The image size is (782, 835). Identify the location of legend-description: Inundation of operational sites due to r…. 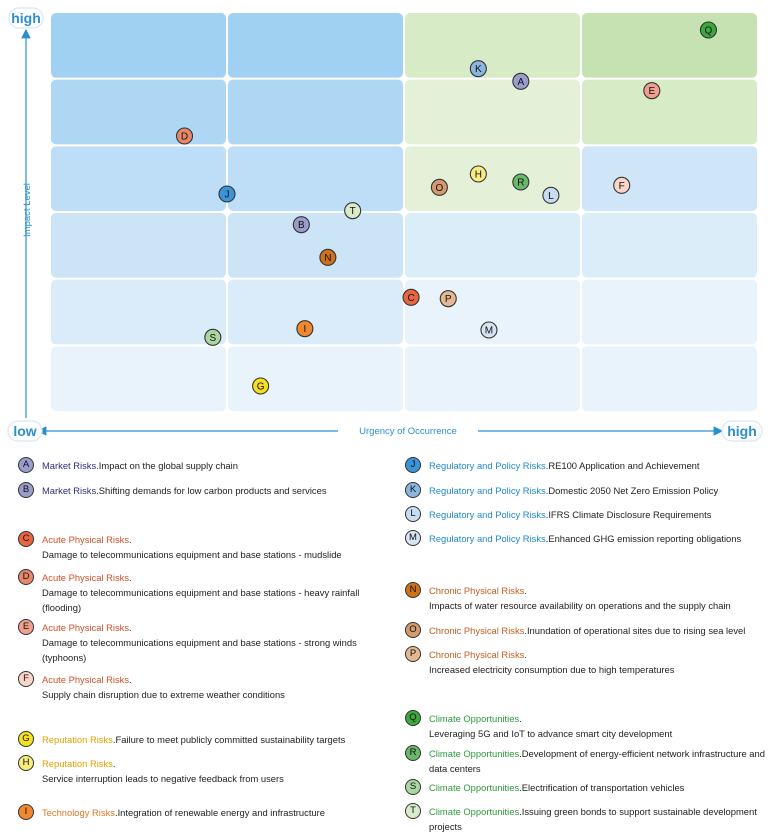
(636, 630).